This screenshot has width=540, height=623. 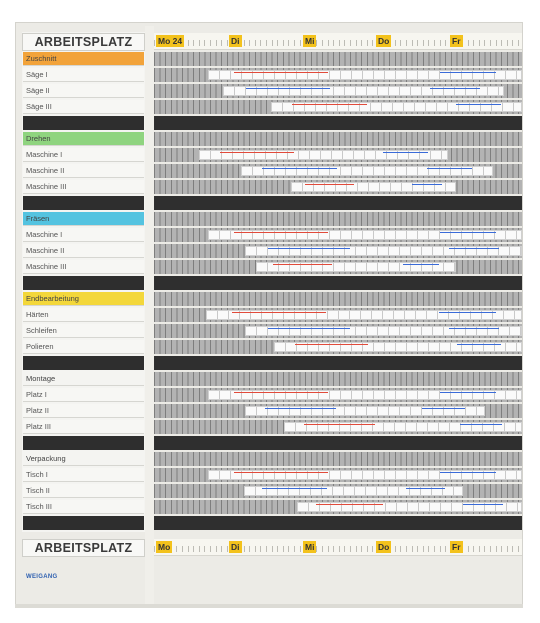 What do you see at coordinates (83, 139) in the screenshot?
I see `group-label: Drehen` at bounding box center [83, 139].